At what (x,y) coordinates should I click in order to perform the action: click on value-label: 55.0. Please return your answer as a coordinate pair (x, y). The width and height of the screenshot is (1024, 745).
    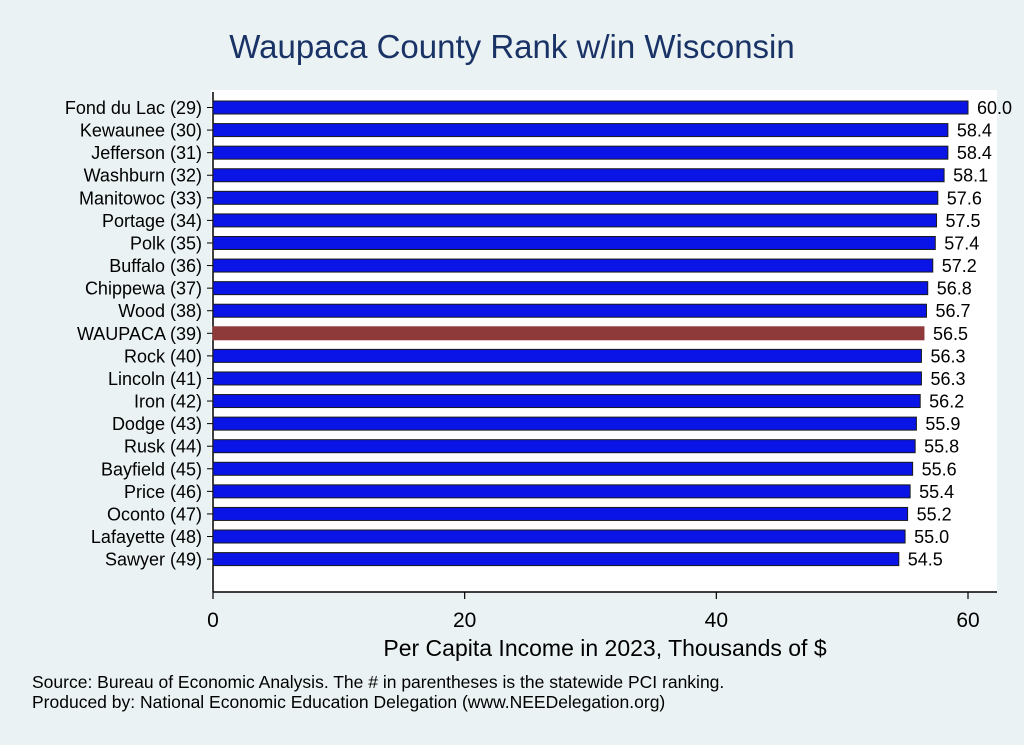
    Looking at the image, I should click on (931, 537).